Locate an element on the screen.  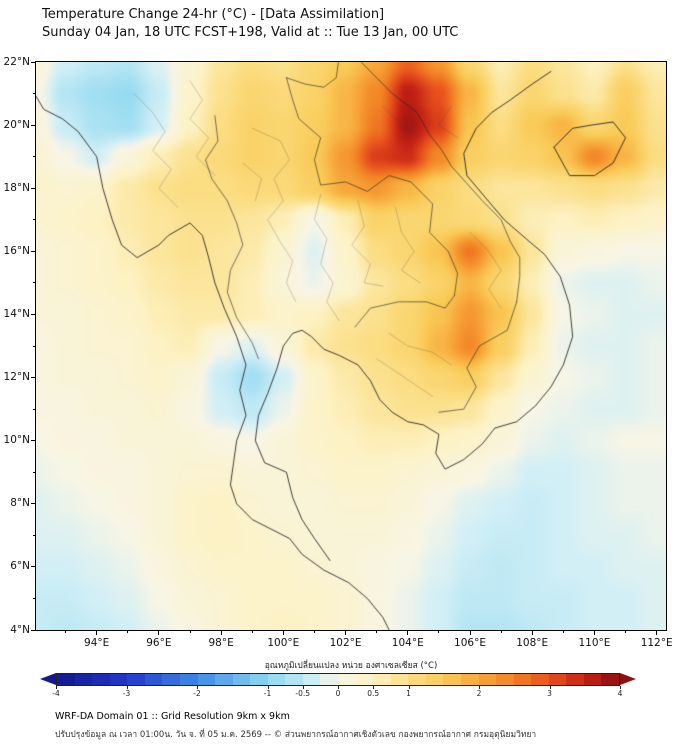
y-tick-label: 10°N is located at coordinates (16, 440).